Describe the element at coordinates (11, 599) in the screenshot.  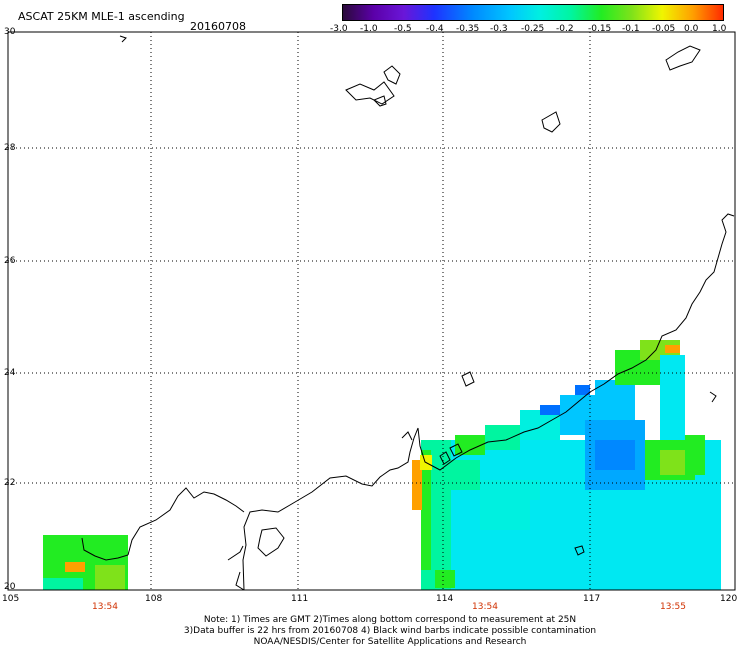
I see `lon-label: 105` at that location.